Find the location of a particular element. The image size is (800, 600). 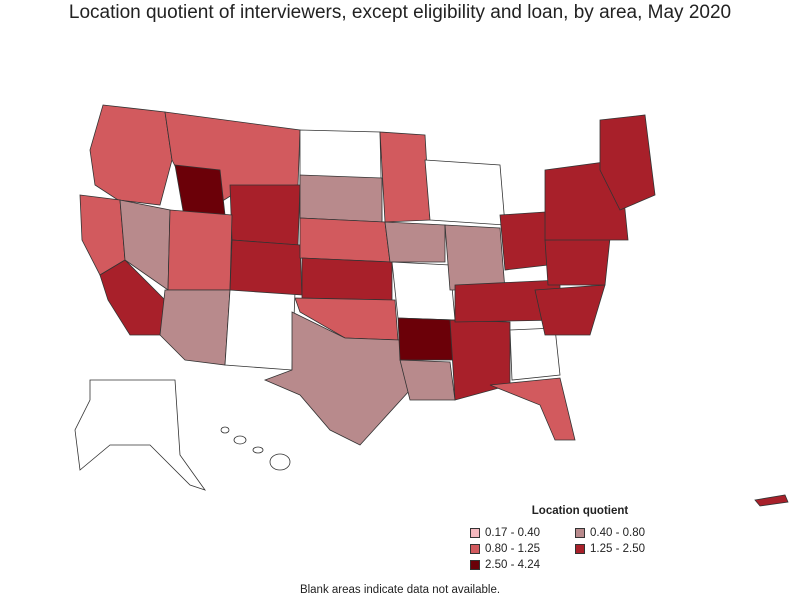

region-new-mexico is located at coordinates (260, 330).